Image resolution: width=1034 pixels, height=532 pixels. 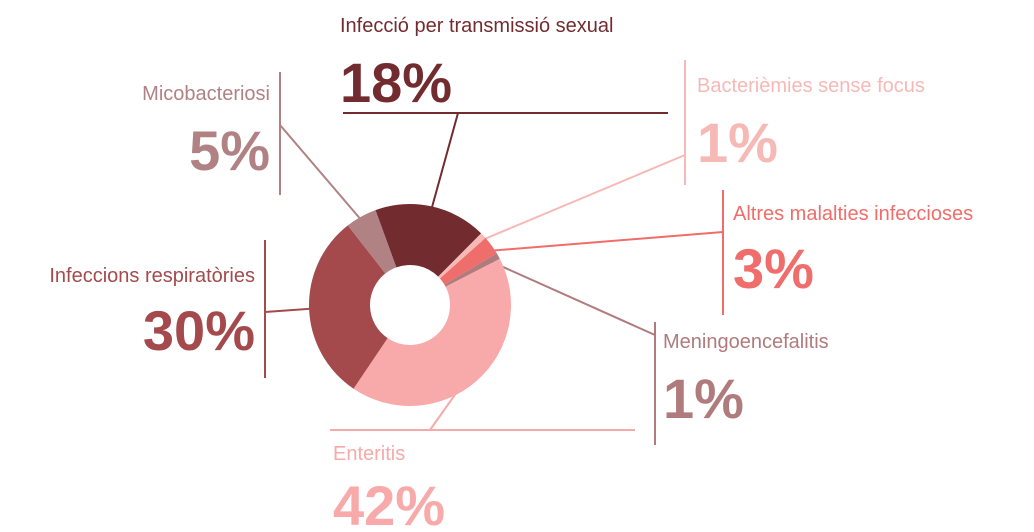 I want to click on slice-name: Meningoencefalitis, so click(x=746, y=342).